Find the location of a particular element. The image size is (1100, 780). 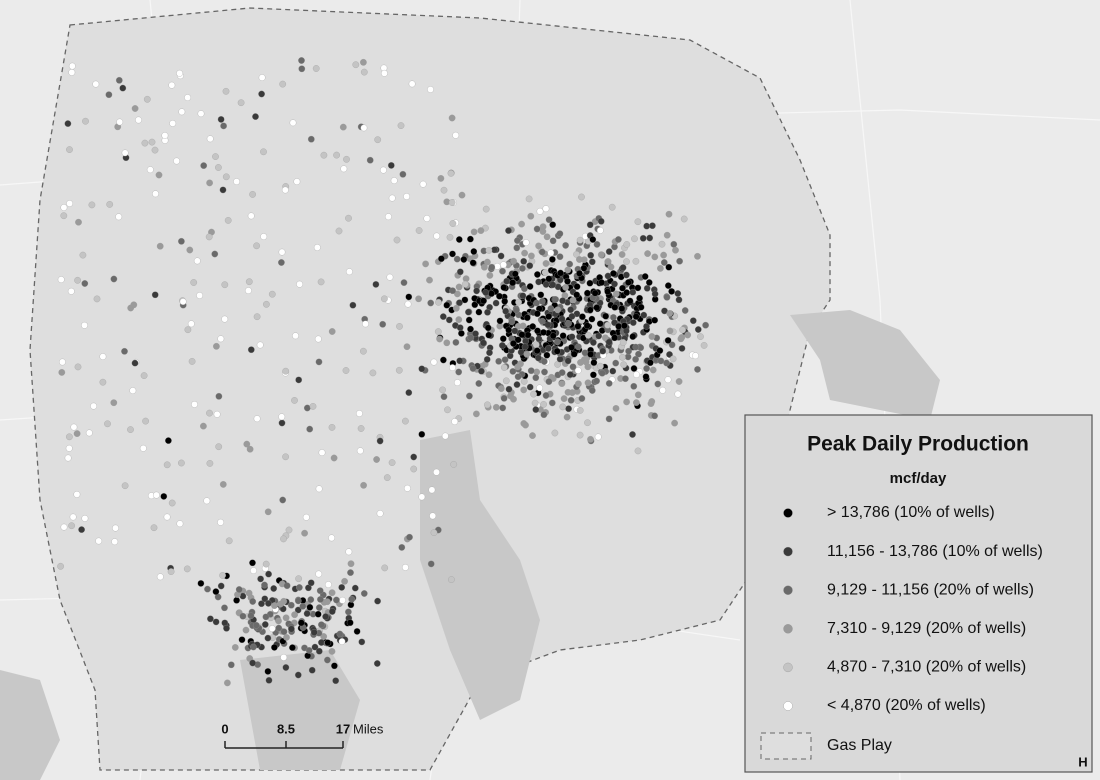

scale-bar: 0 8.5 17 Miles is located at coordinates (302, 735).